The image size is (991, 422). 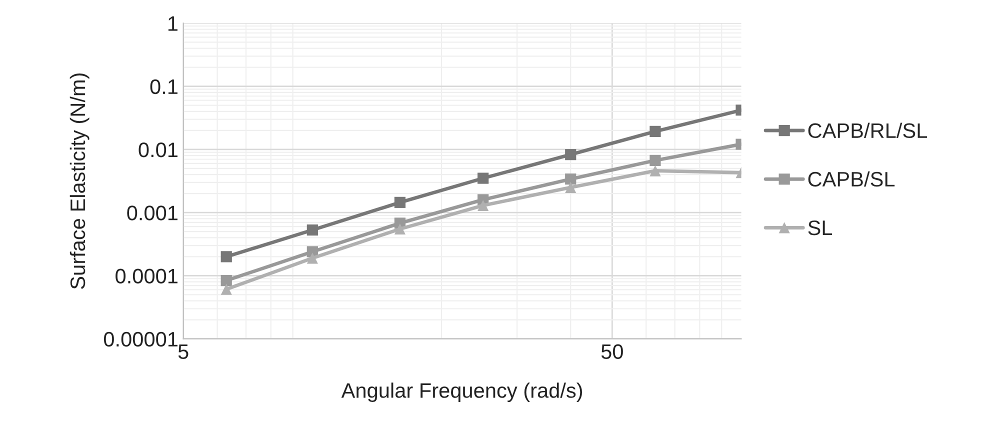 I want to click on legend-label: SL, so click(x=820, y=228).